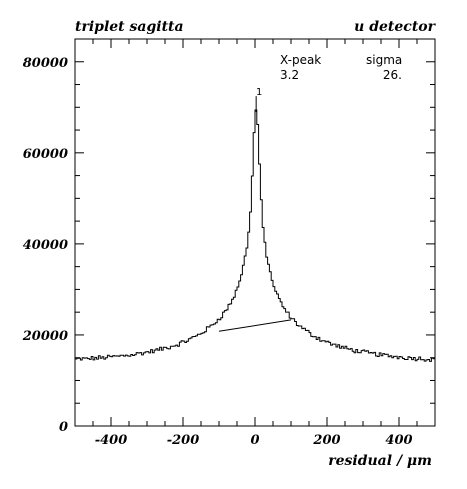 This screenshot has width=467, height=489. I want to click on xpeak-value: 3.2, so click(289, 75).